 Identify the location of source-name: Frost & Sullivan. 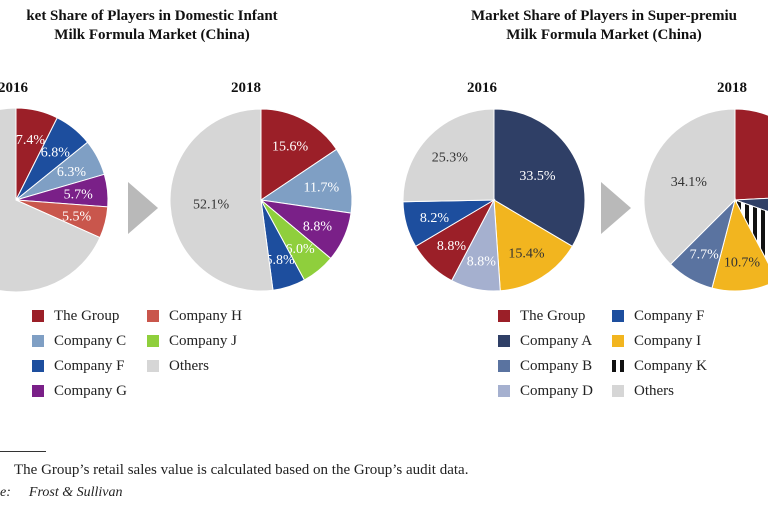
(75, 492).